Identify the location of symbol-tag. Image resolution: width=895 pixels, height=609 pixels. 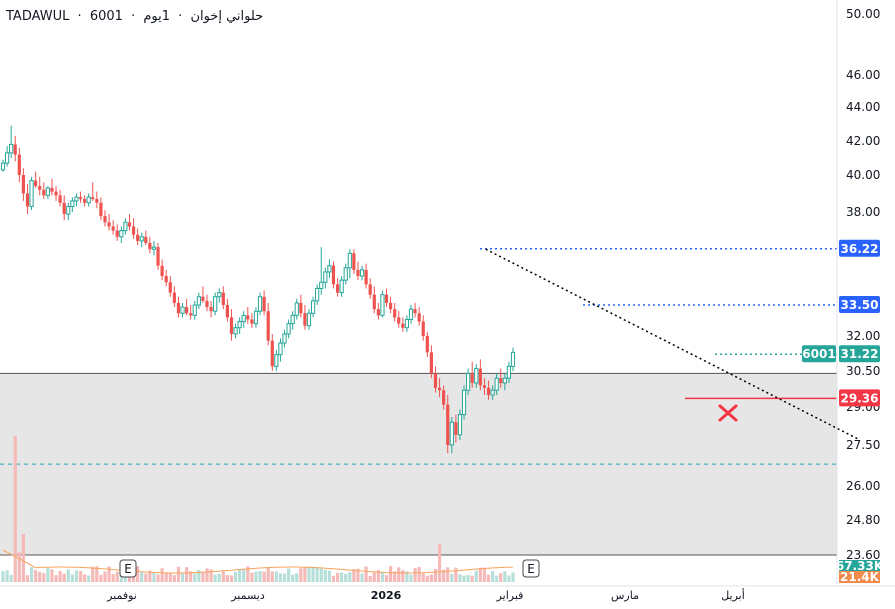
(819, 354).